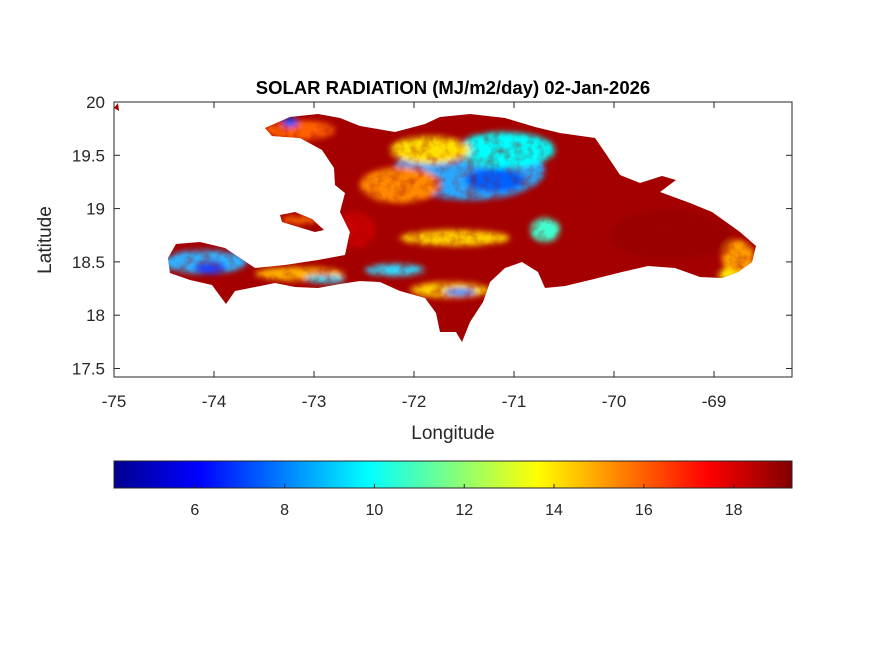 This screenshot has width=875, height=656. Describe the element at coordinates (95, 102) in the screenshot. I see `y-tick-label: 20` at that location.